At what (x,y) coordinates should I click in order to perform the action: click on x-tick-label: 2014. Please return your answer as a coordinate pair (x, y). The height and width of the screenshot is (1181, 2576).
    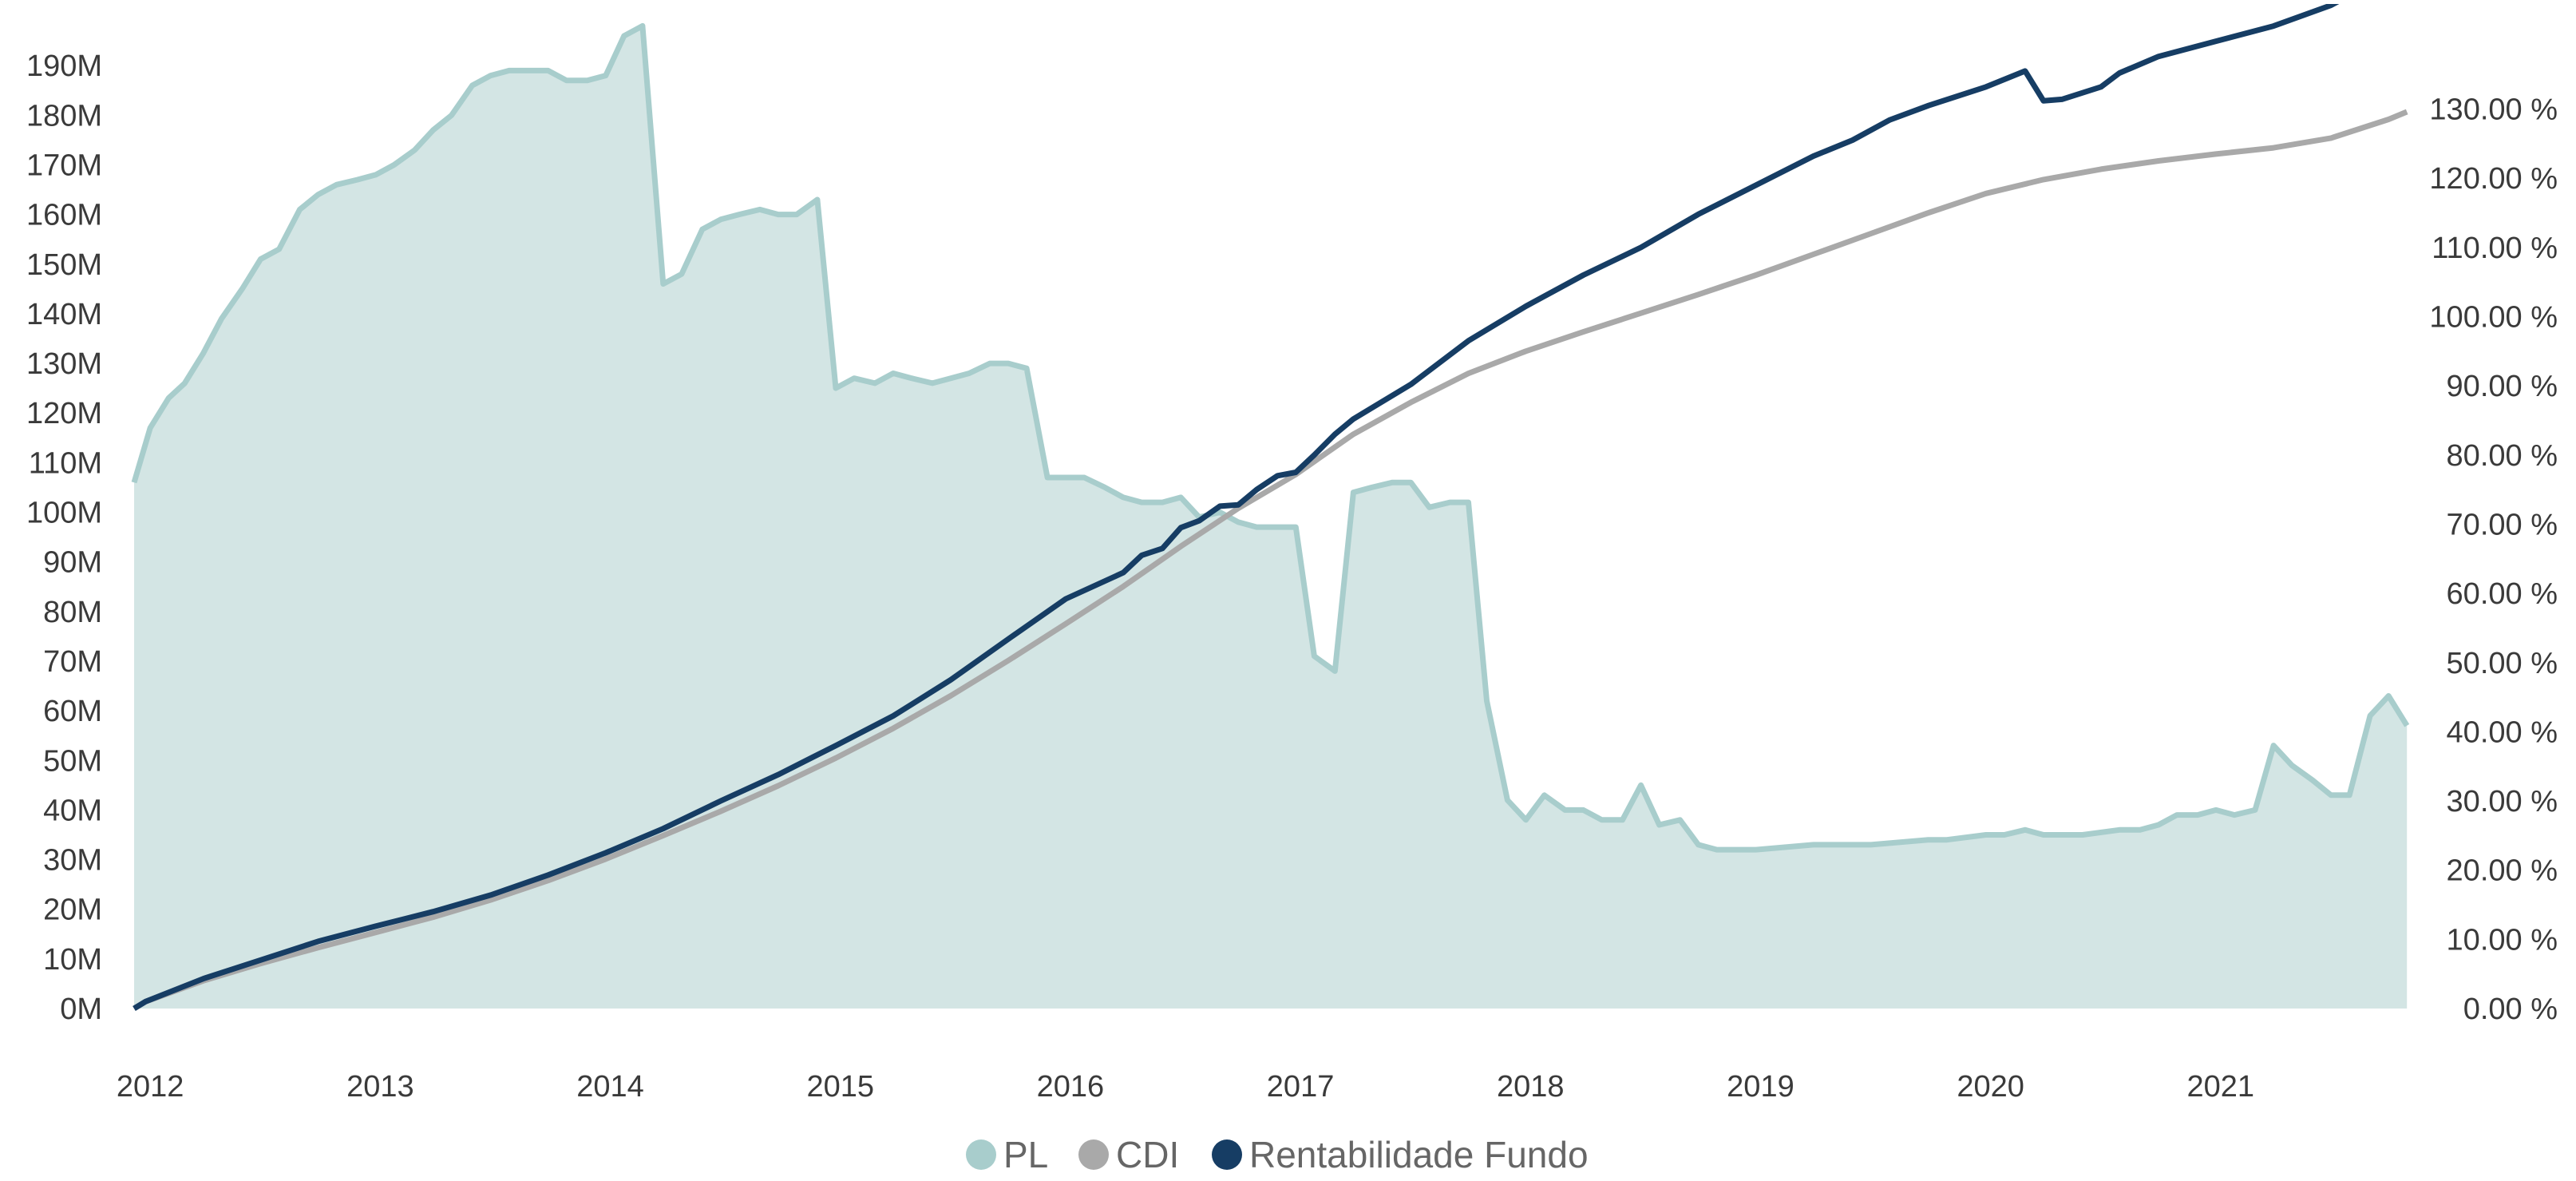
    Looking at the image, I should click on (610, 1087).